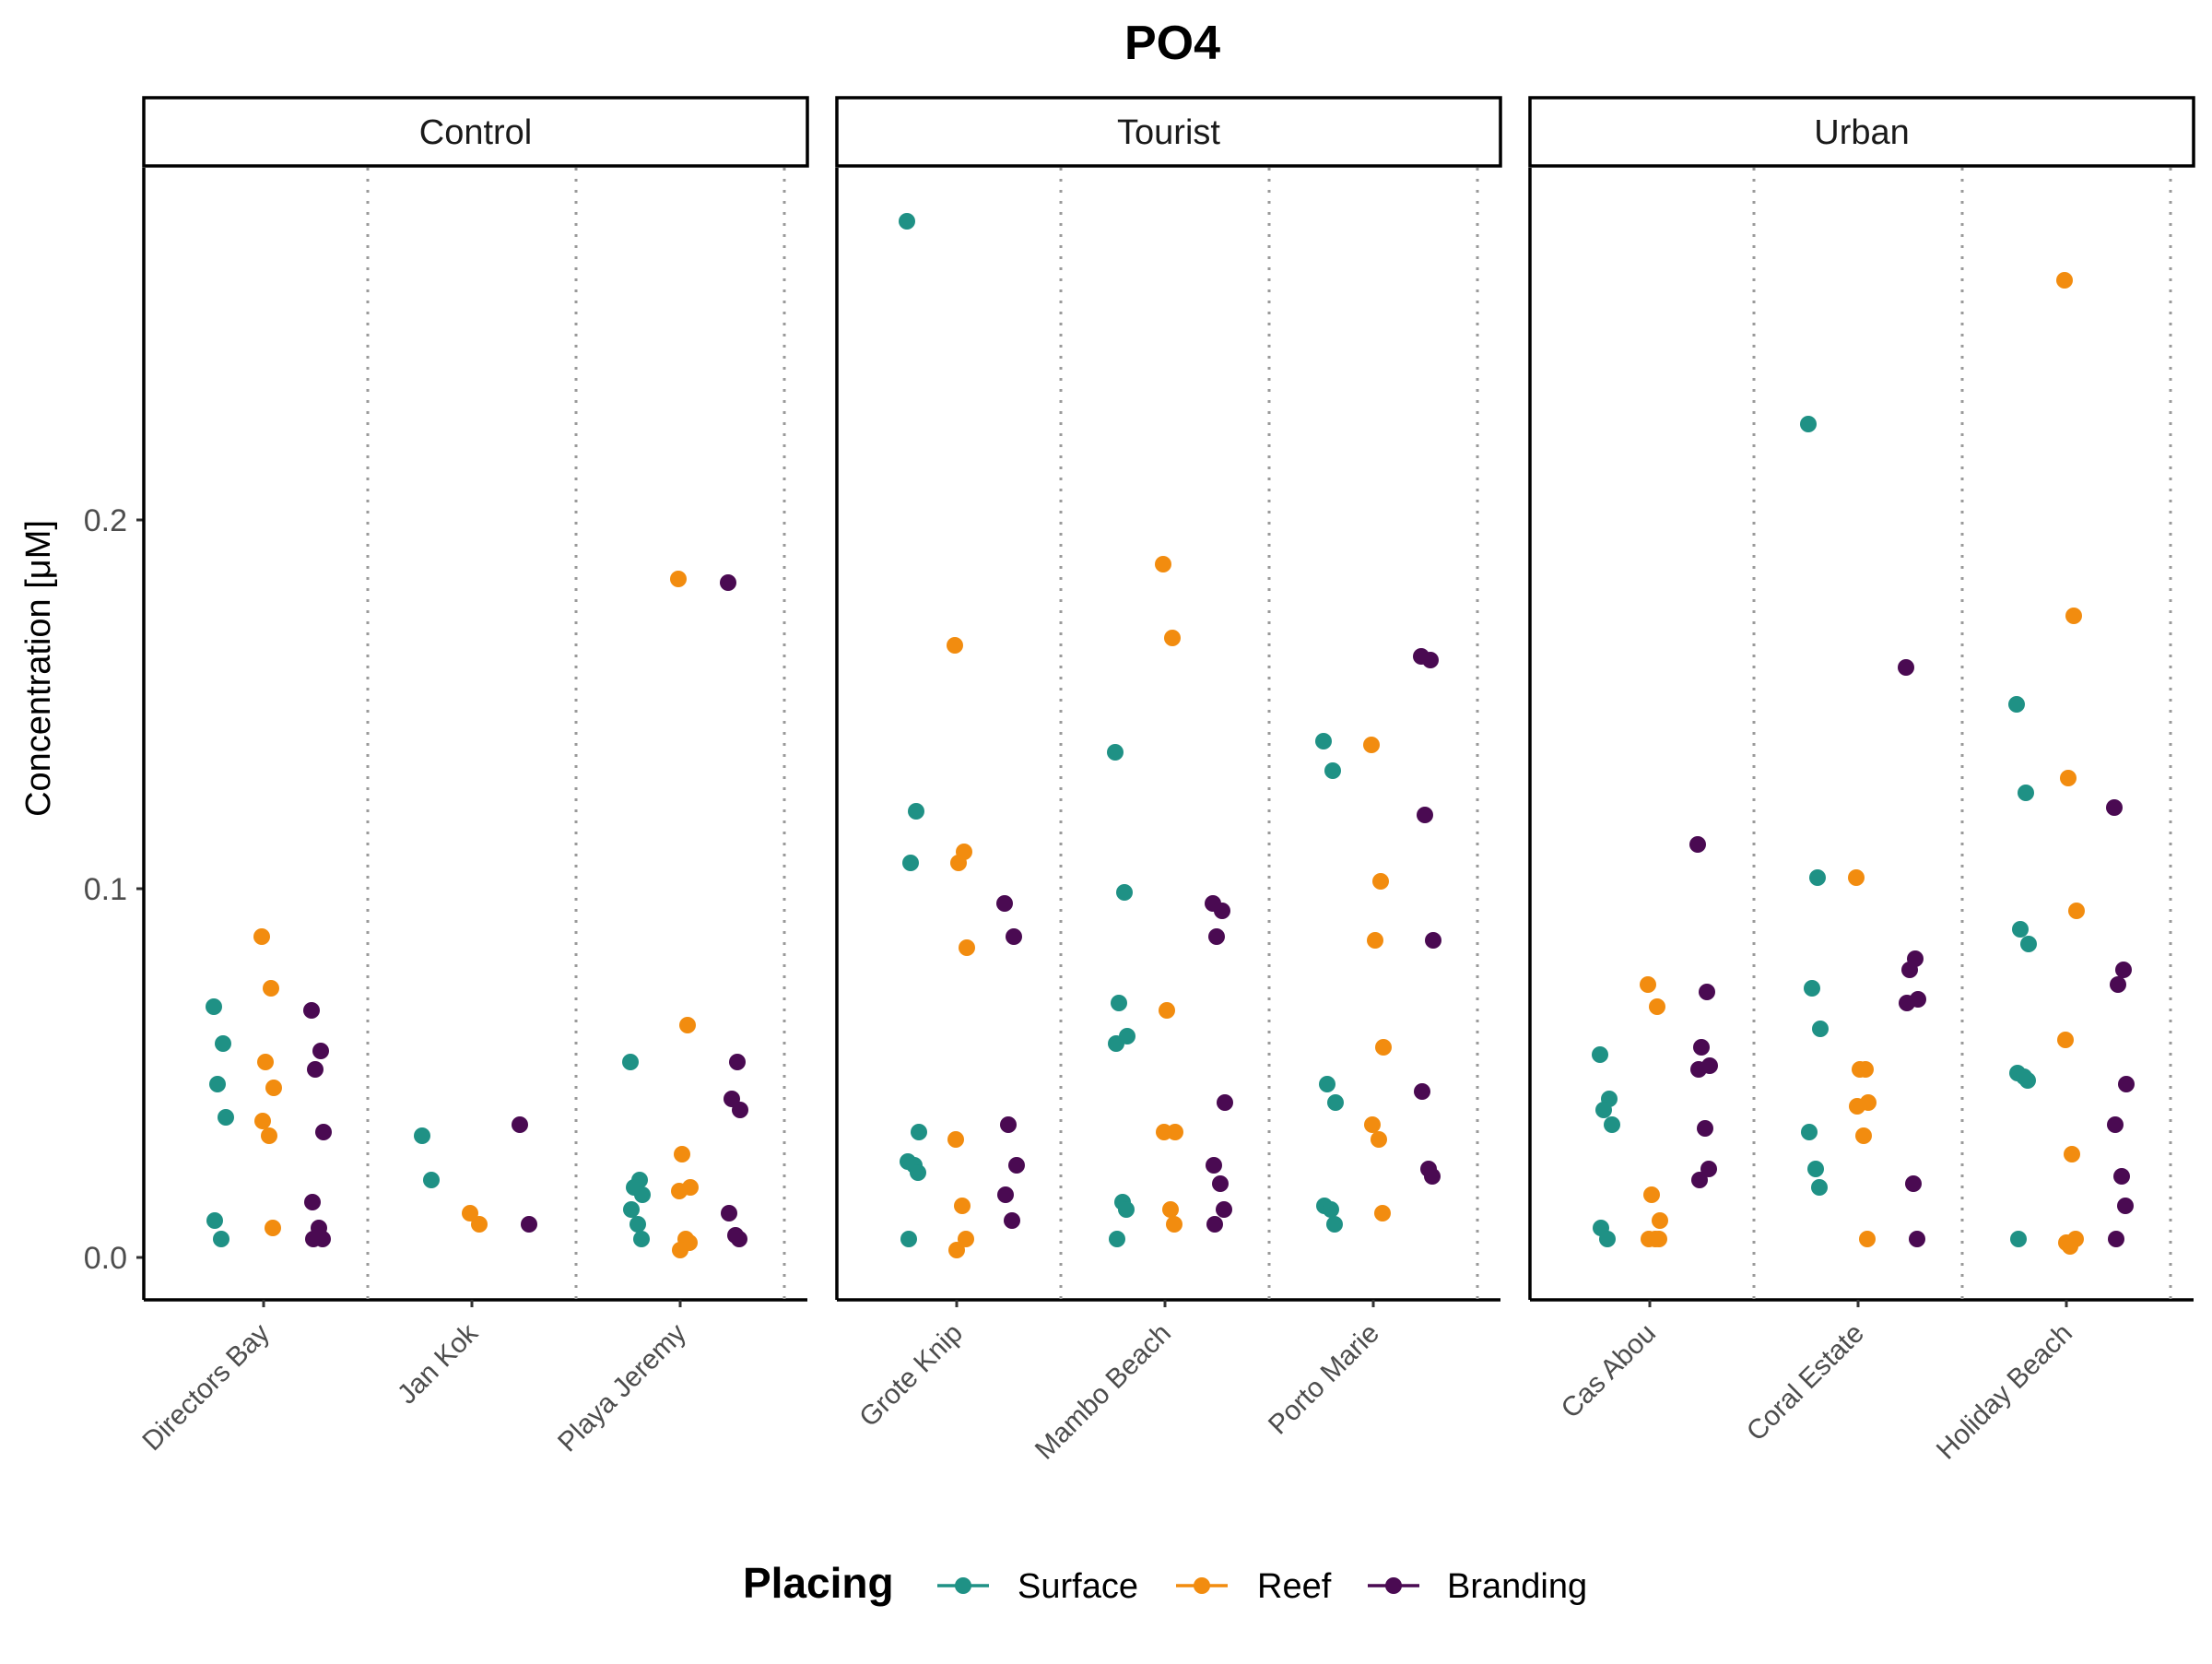 Image resolution: width=2212 pixels, height=1664 pixels. I want to click on facet-strip-label: Control, so click(476, 132).